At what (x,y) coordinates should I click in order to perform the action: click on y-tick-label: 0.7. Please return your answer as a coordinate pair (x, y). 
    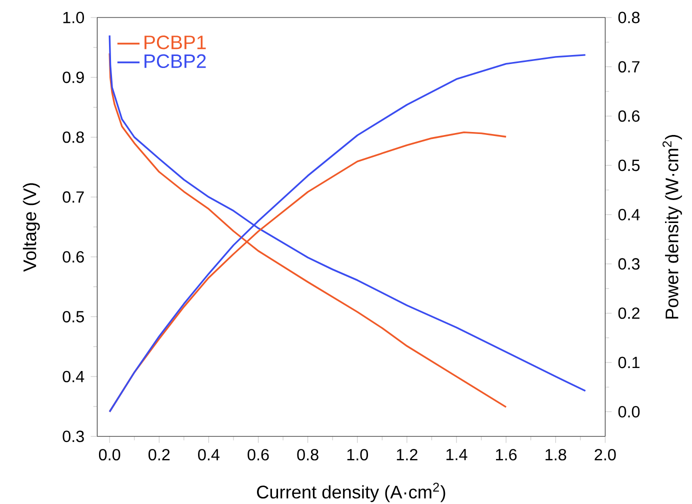
    Looking at the image, I should click on (73, 197).